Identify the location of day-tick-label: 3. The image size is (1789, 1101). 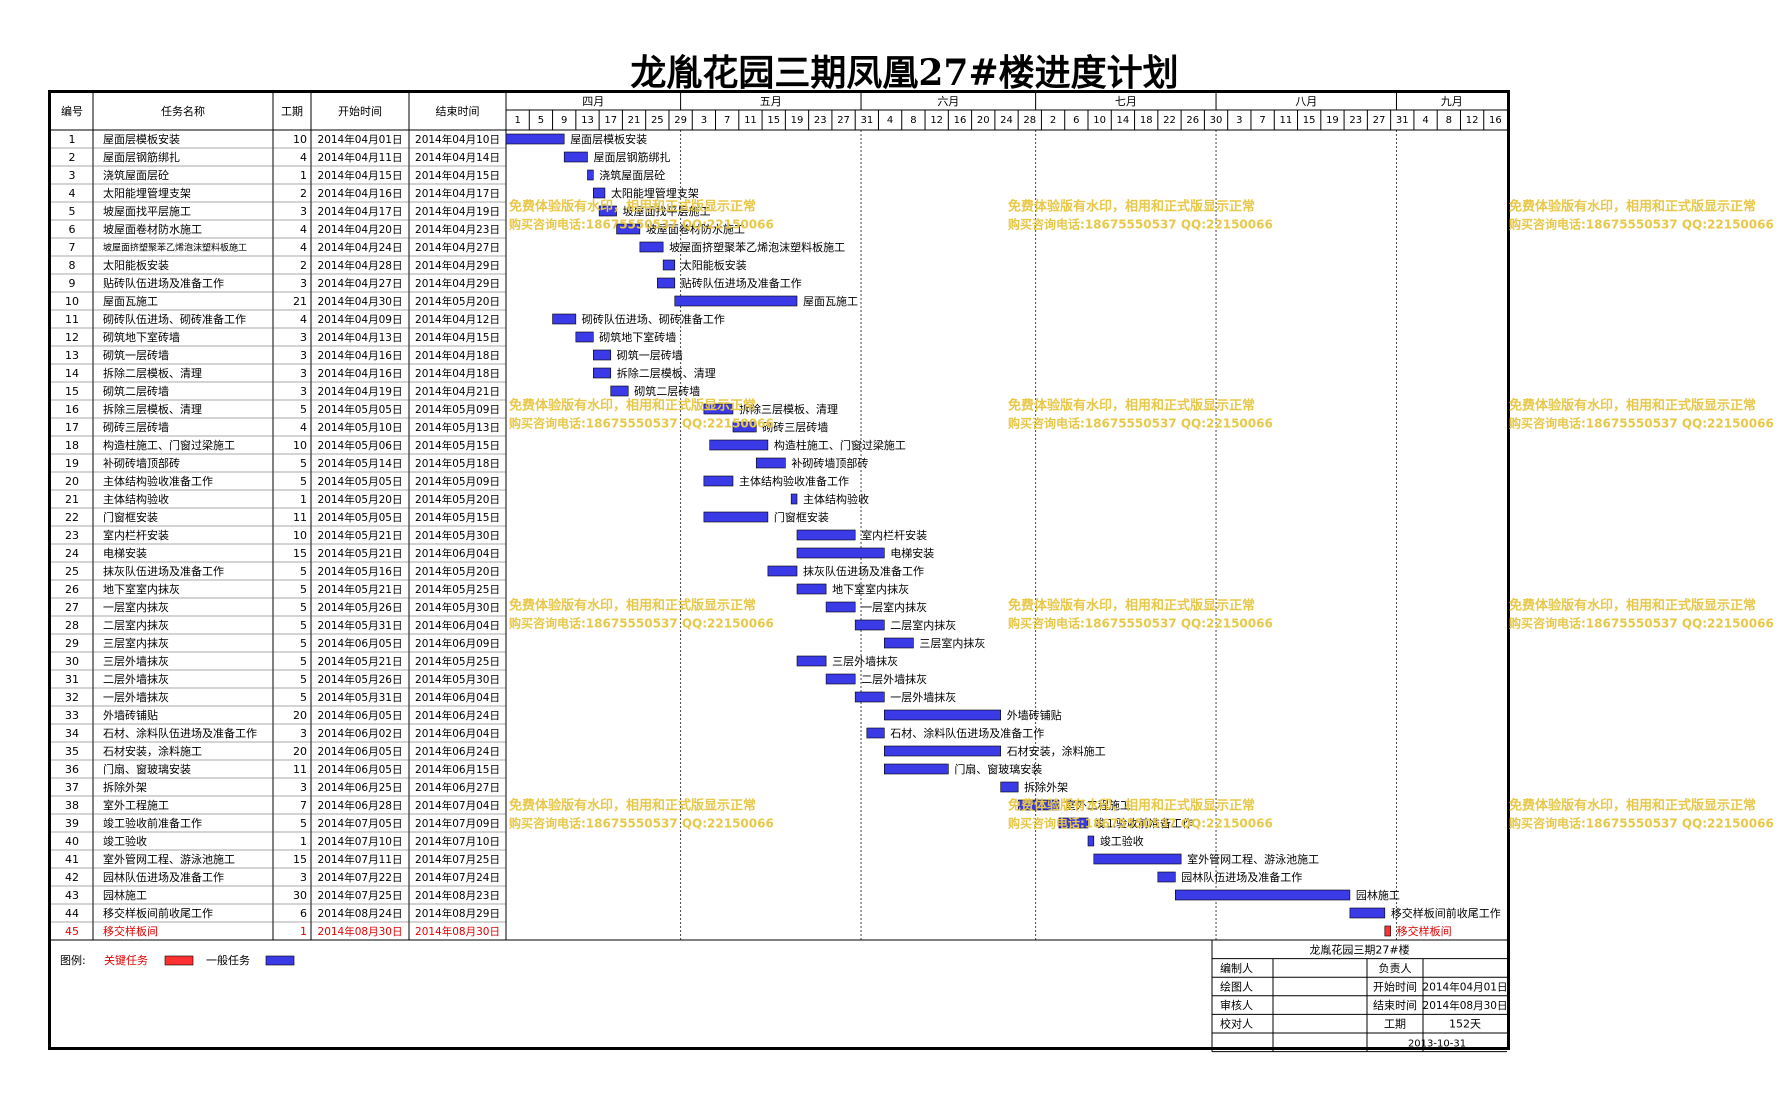
(1239, 120).